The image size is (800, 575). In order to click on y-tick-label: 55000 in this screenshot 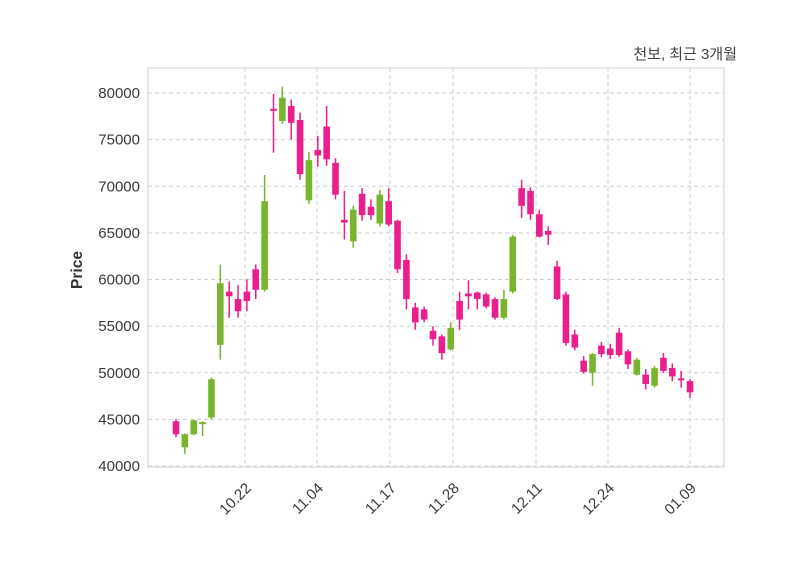, I will do `click(119, 326)`.